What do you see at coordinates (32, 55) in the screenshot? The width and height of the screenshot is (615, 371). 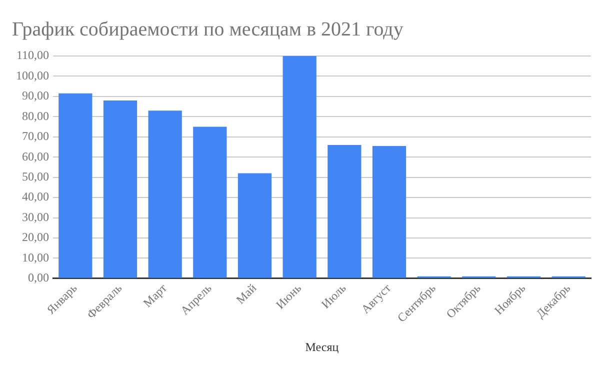 I see `y-tick-label: 110,00` at bounding box center [32, 55].